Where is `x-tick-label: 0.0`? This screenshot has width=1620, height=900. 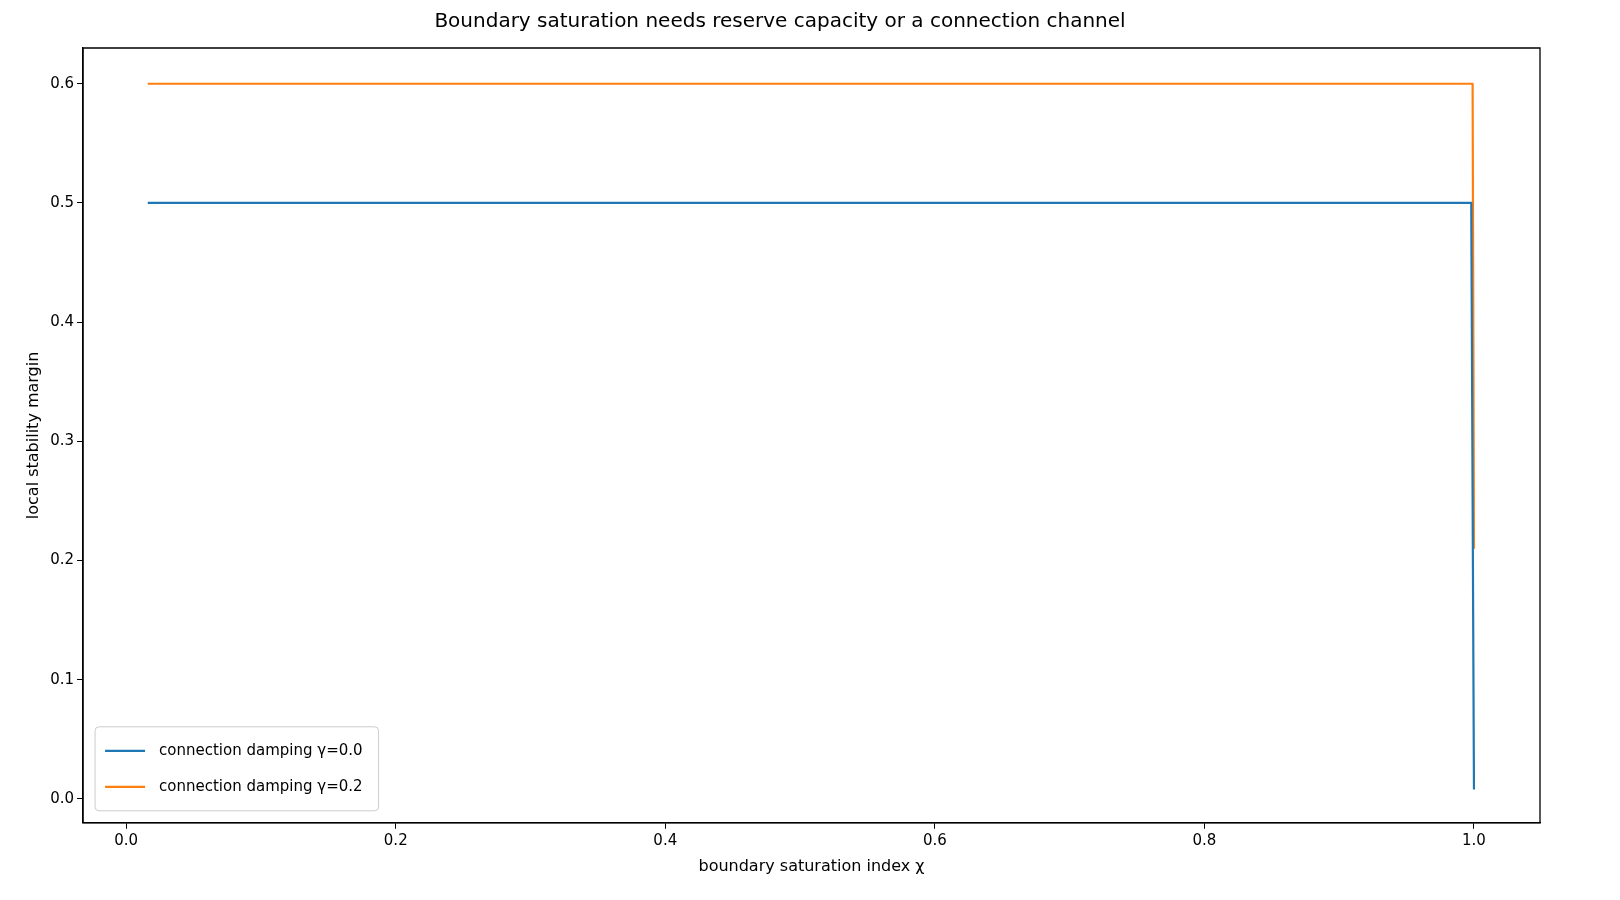 x-tick-label: 0.0 is located at coordinates (126, 839).